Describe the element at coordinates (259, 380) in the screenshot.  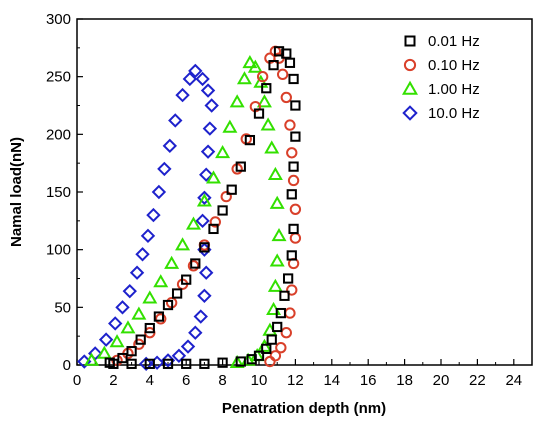
I see `x-tick-label: 10` at that location.